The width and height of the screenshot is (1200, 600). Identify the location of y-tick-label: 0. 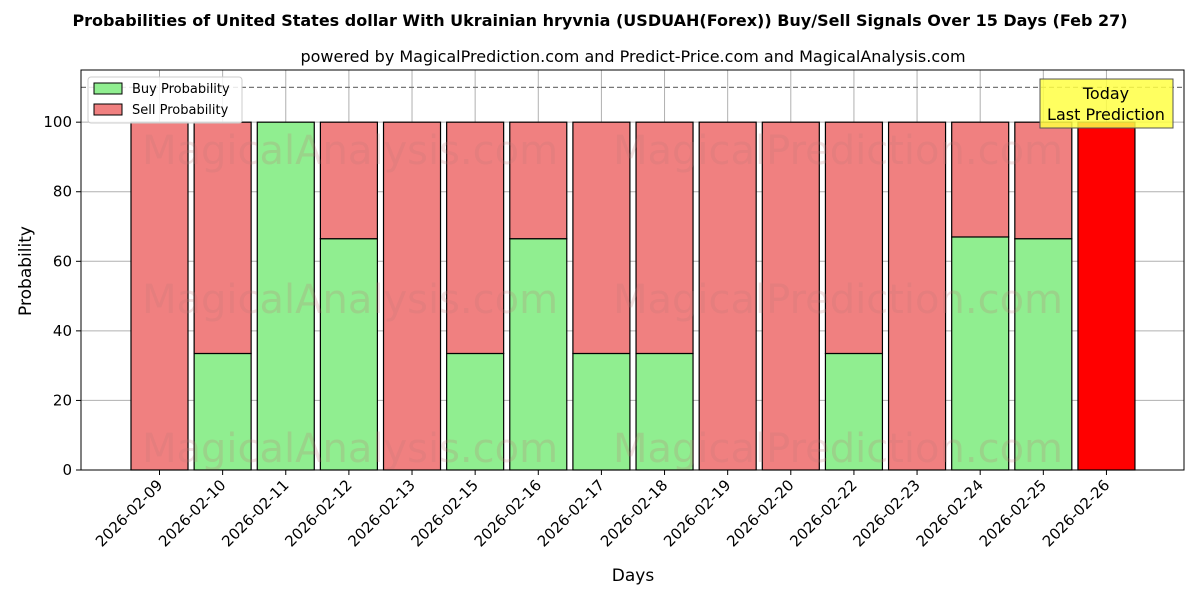
(67, 470).